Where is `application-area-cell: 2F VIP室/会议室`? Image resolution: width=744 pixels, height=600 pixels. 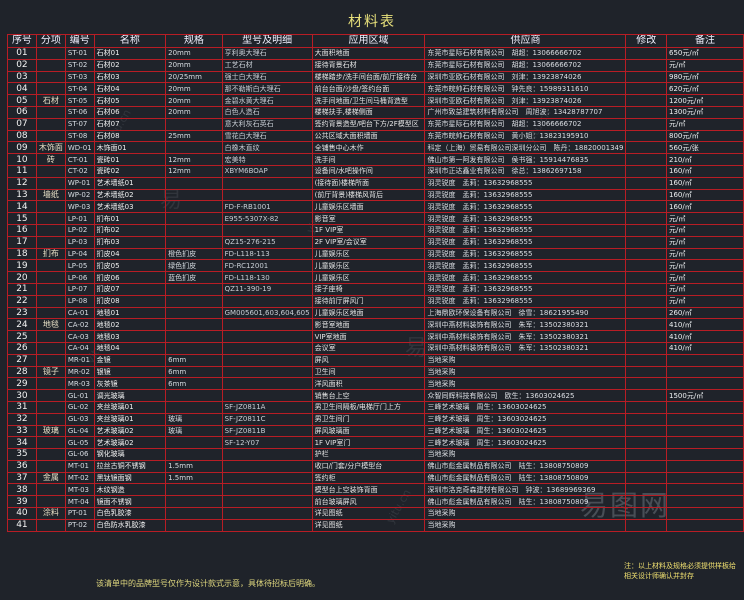
application-area-cell: 2F VIP室/会议室 is located at coordinates (368, 242).